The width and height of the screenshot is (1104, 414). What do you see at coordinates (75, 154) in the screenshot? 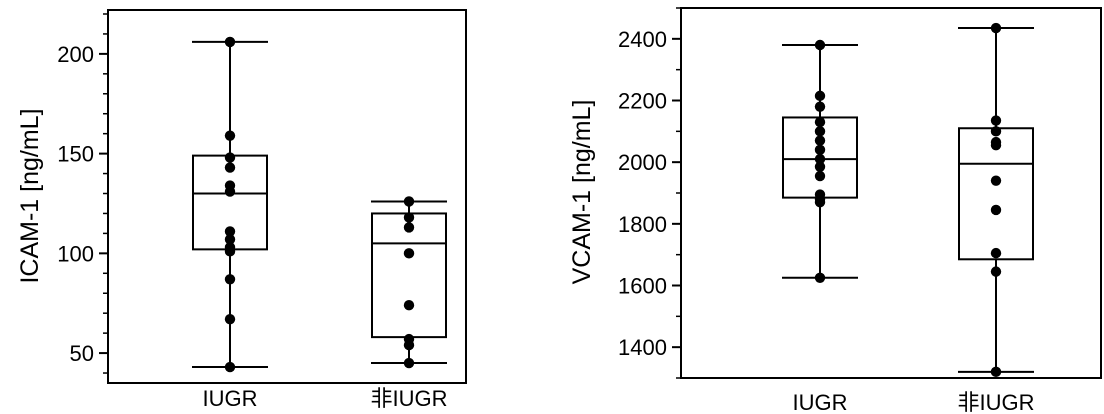
I see `icam-y-tick-label: 150` at bounding box center [75, 154].